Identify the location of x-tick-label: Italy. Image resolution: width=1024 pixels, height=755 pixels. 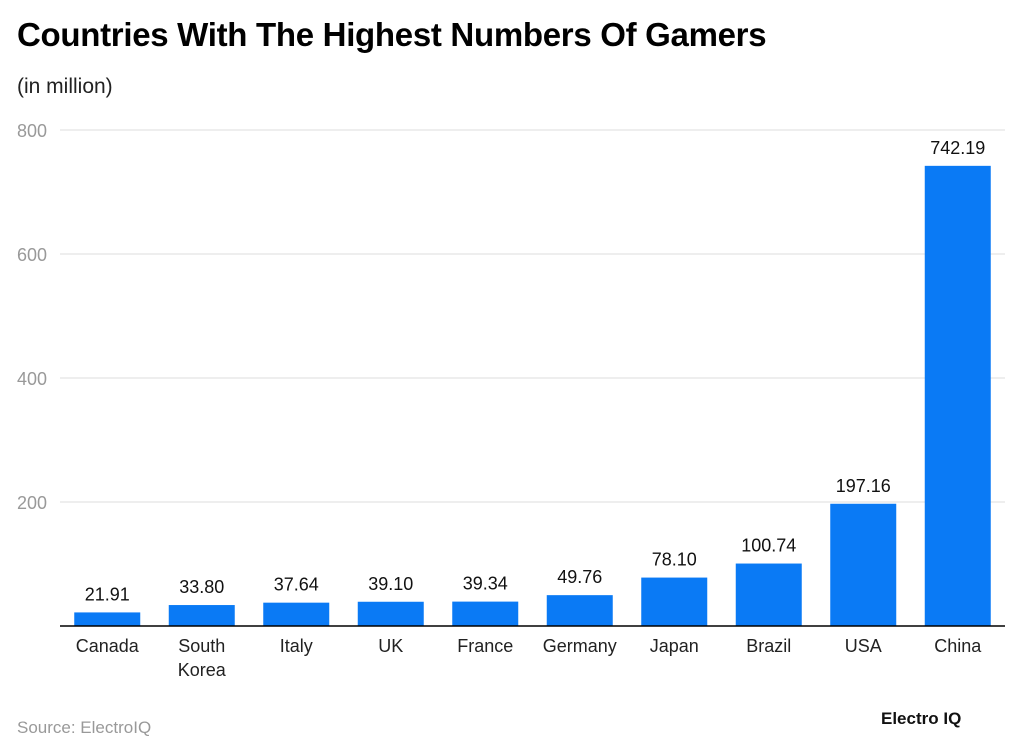
(296, 646).